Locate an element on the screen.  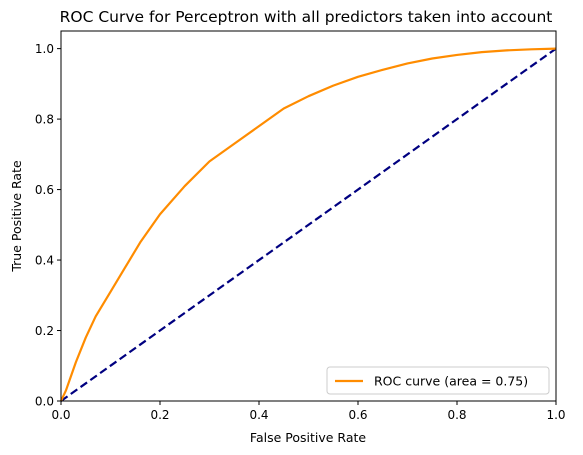
x-tick-label: 0.0 is located at coordinates (60, 415).